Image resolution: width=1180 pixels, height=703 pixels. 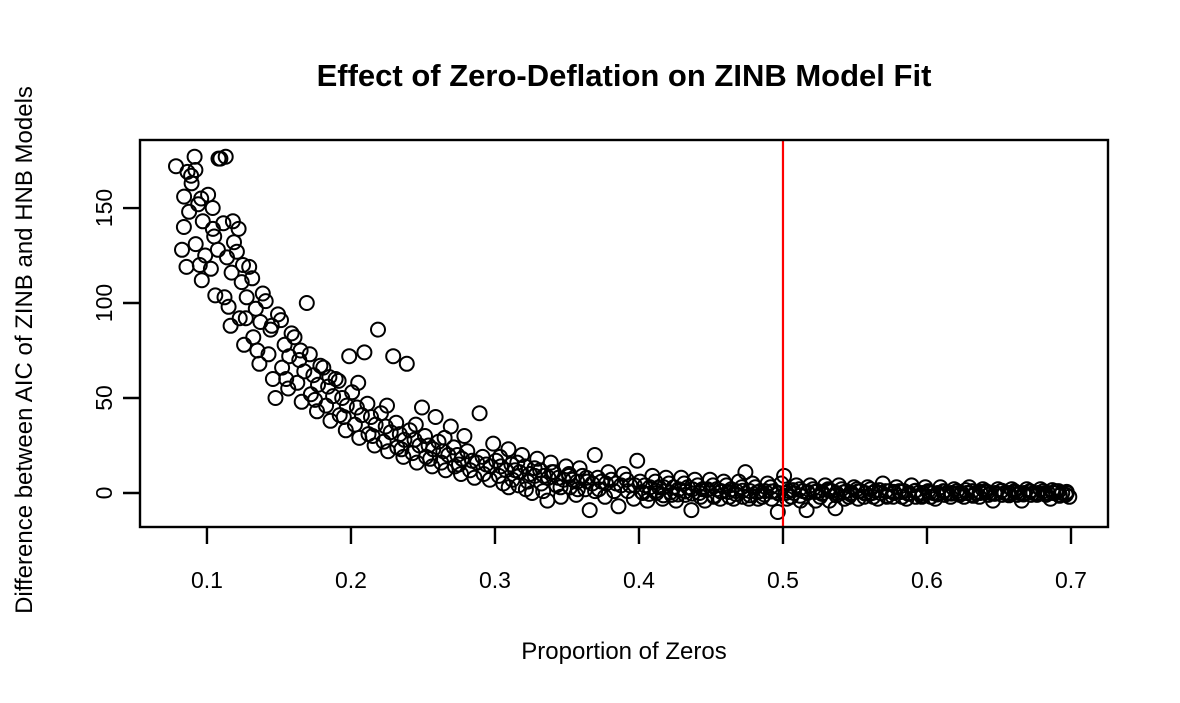 I want to click on y-tick-label: 100, so click(x=104, y=303).